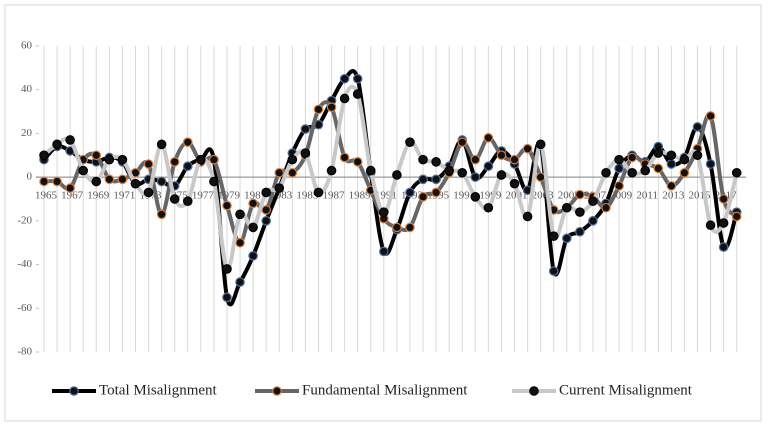 The width and height of the screenshot is (768, 427). I want to click on x-tick-label: 2013, so click(673, 196).